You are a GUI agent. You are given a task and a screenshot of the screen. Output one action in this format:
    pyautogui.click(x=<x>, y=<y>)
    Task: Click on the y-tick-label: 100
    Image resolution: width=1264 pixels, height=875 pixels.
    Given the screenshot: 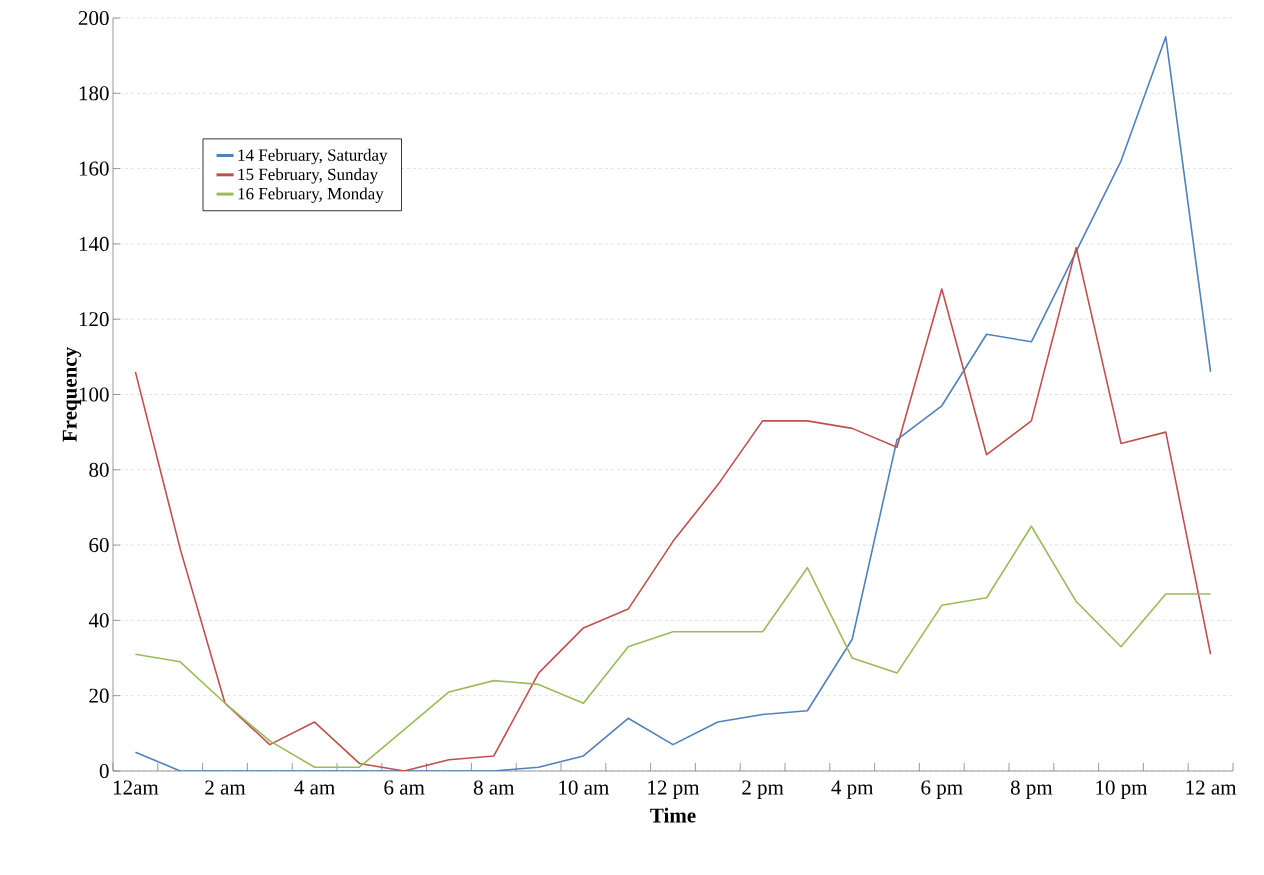 What is the action you would take?
    pyautogui.click(x=94, y=394)
    